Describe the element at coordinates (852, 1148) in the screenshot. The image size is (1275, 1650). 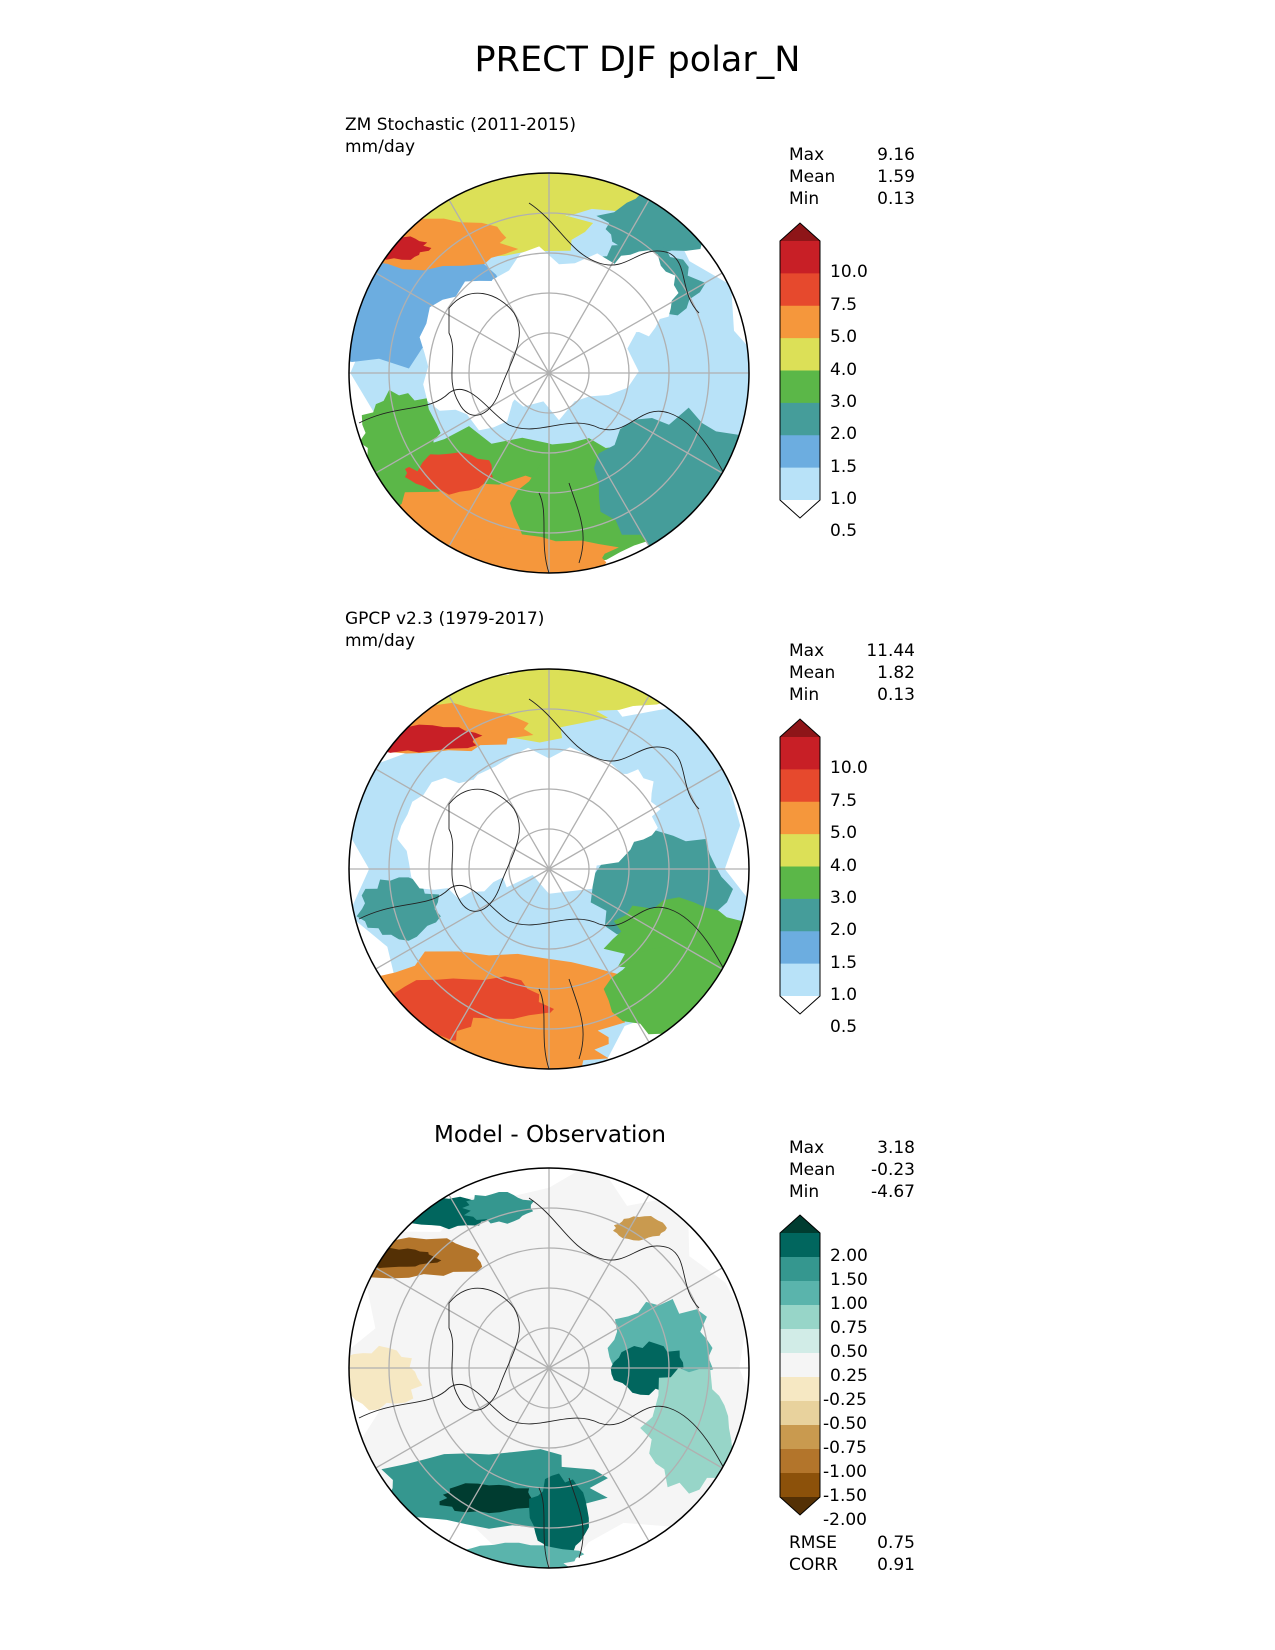
I see `stat-max: Max 3.18` at that location.